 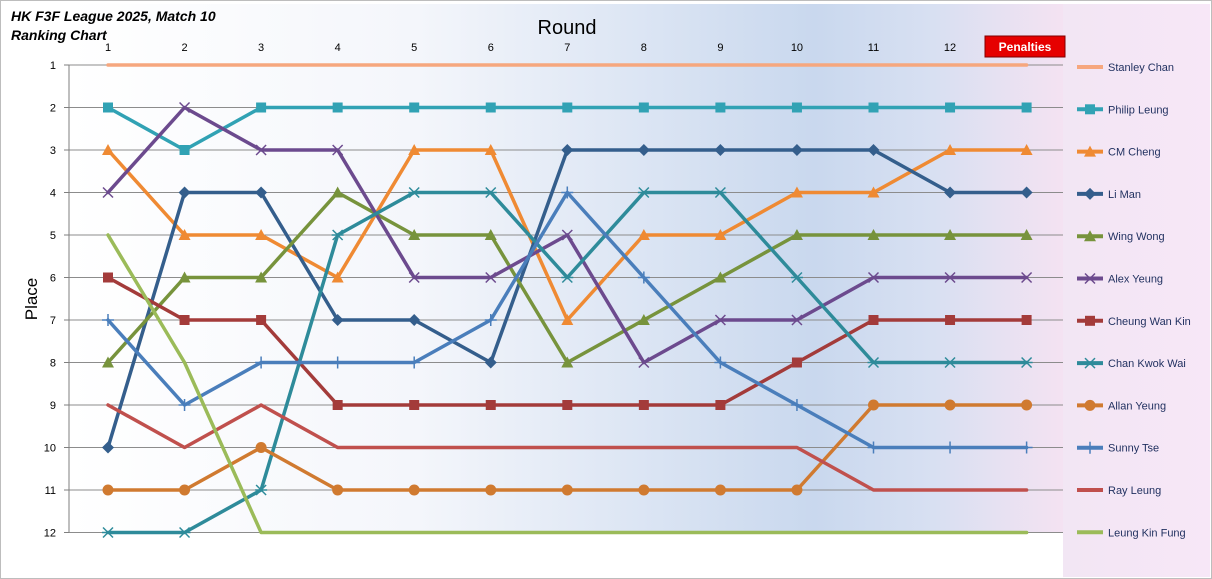 I want to click on x-tick-label: 12, so click(x=950, y=48).